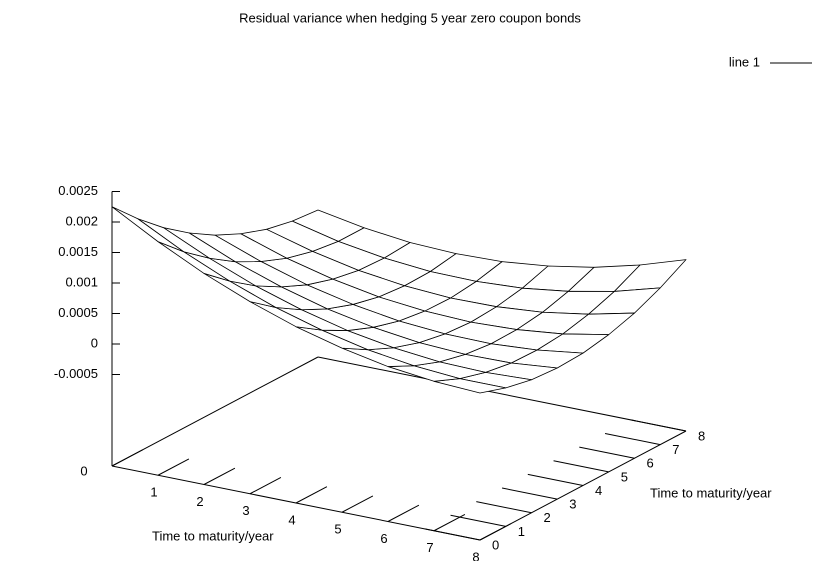 The width and height of the screenshot is (820, 561). I want to click on z-tick-label: 0.002, so click(81, 220).